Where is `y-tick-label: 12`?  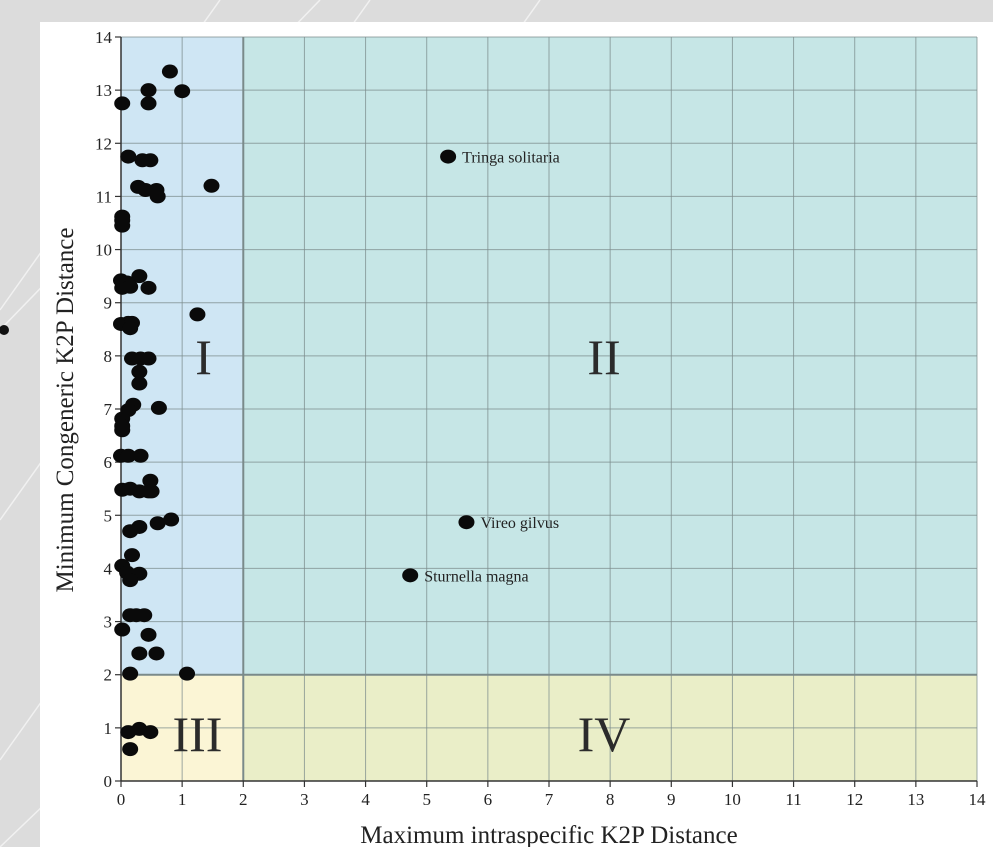
y-tick-label: 12 is located at coordinates (103, 143).